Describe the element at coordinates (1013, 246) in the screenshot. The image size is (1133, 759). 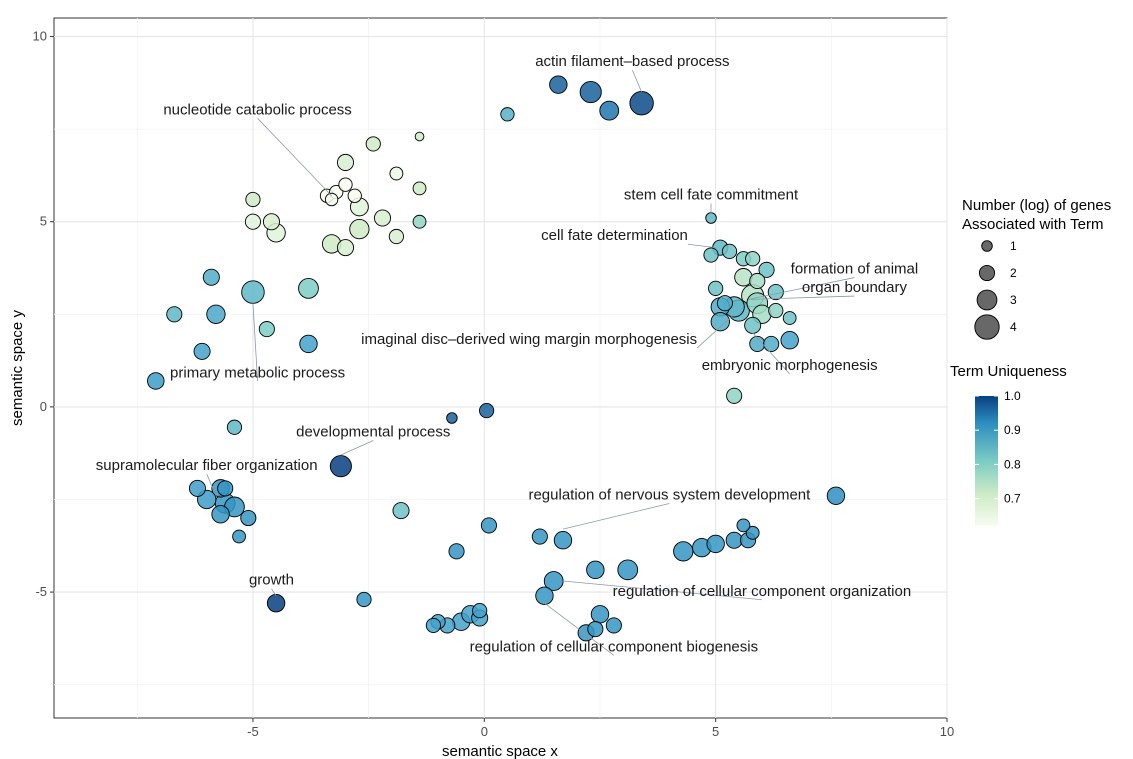
I see `size-legend-label: 1` at that location.